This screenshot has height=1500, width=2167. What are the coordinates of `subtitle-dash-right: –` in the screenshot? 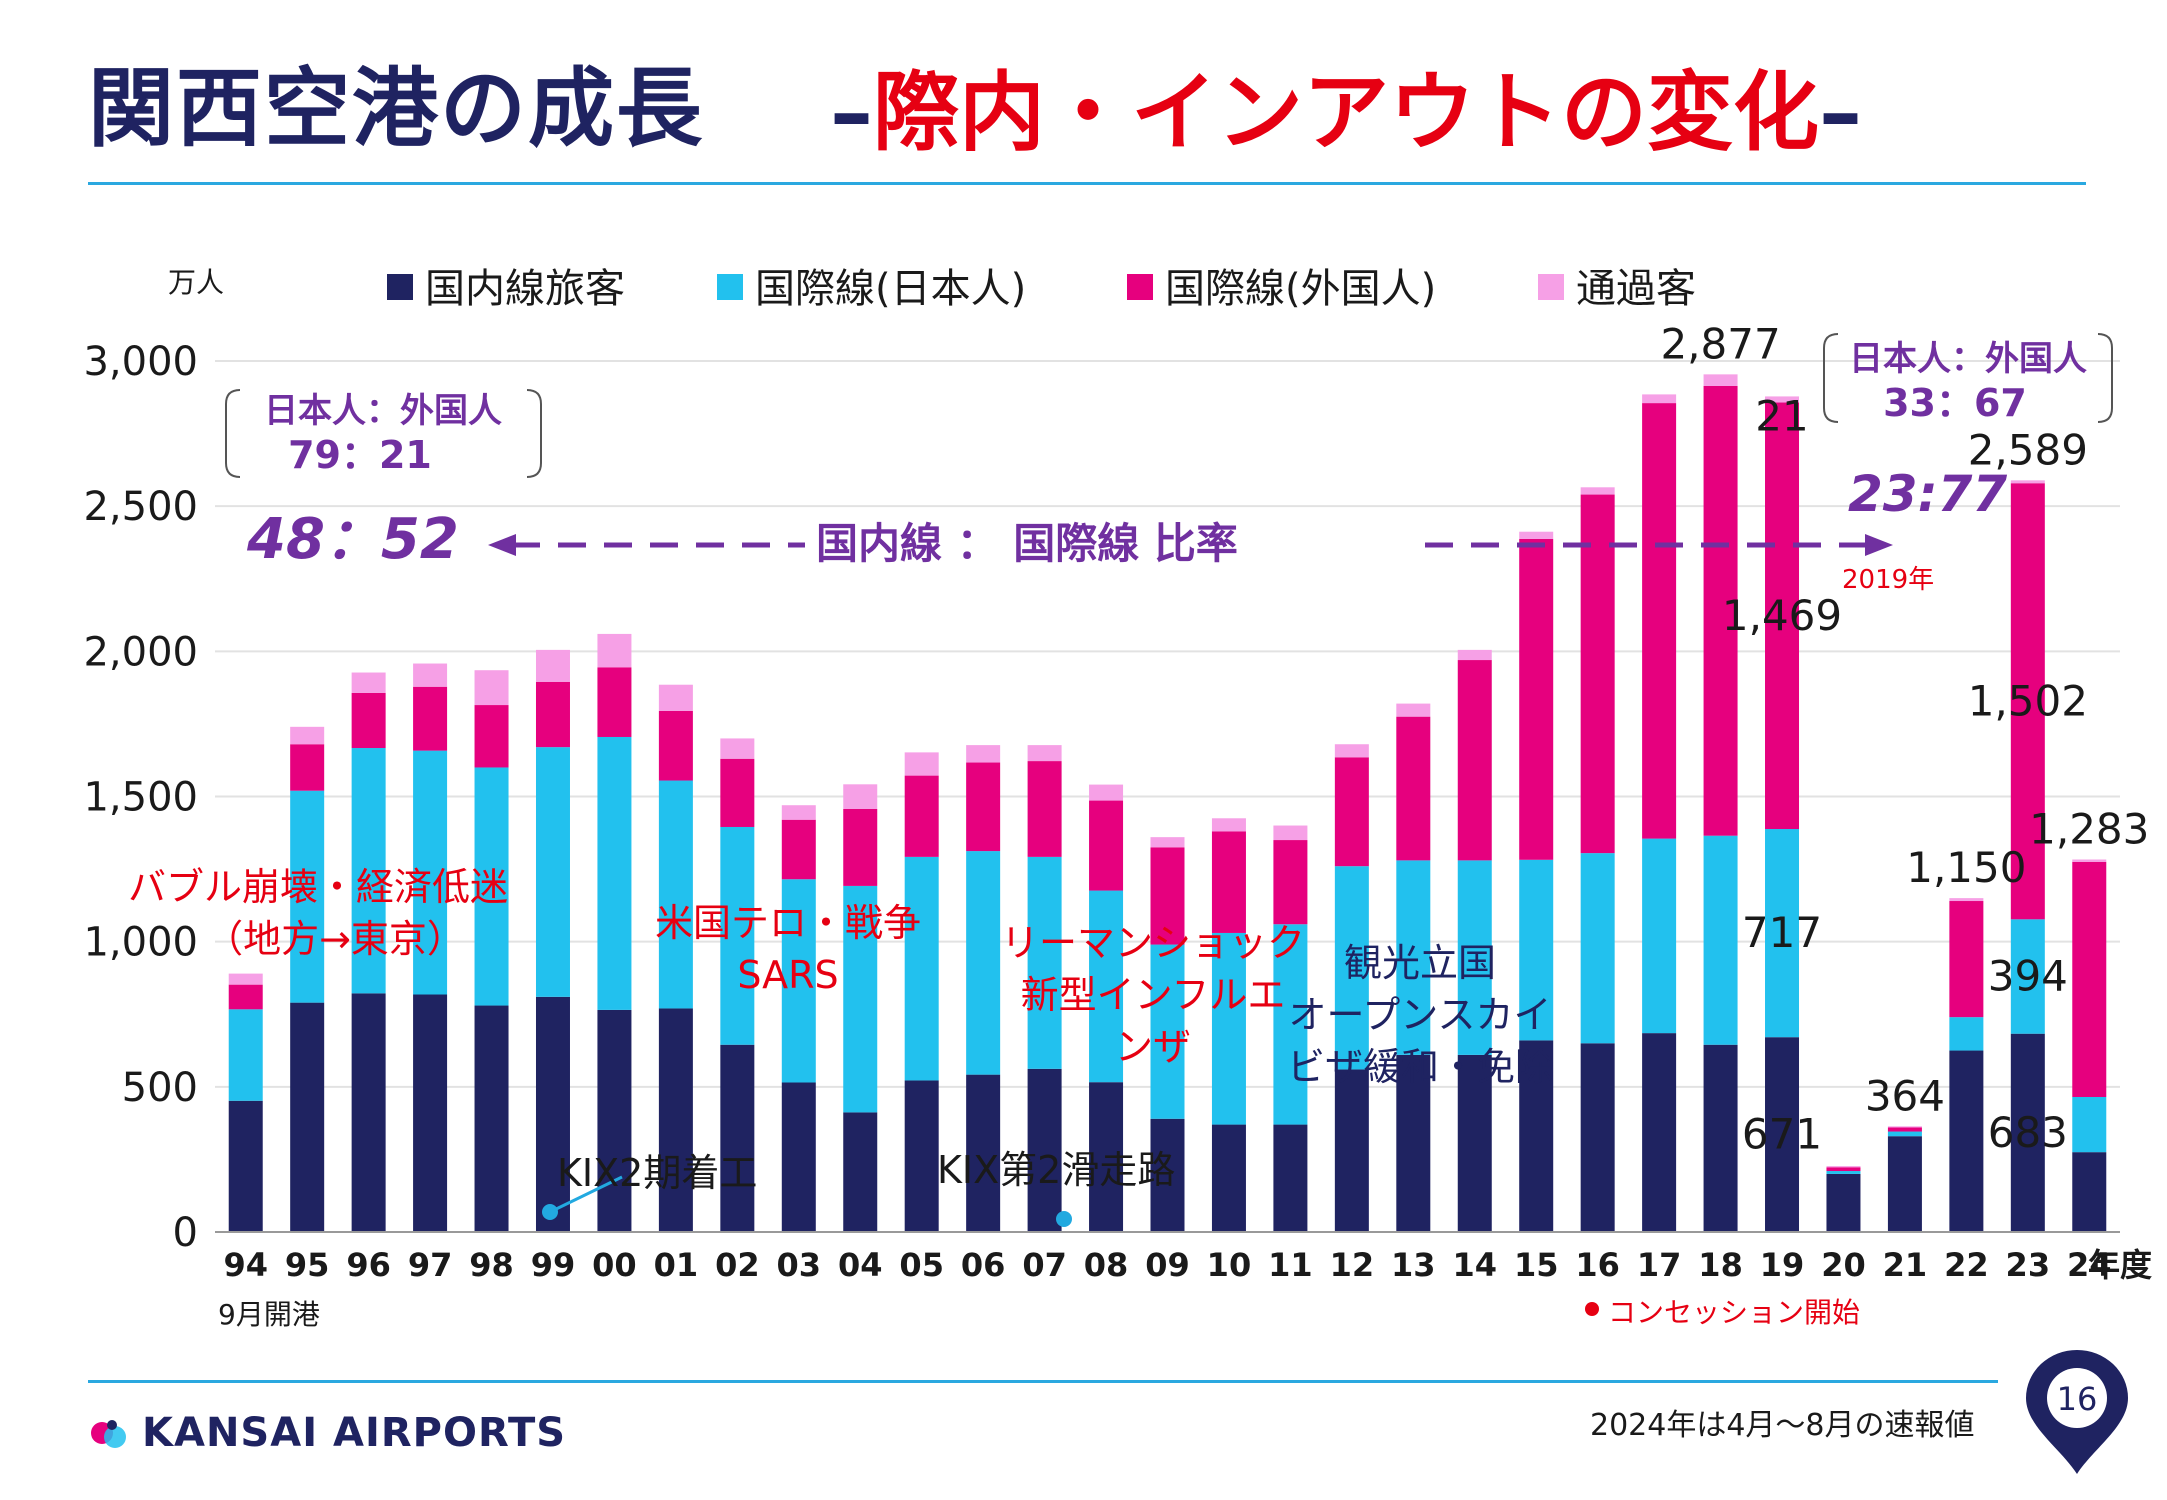 It's located at (1840, 113).